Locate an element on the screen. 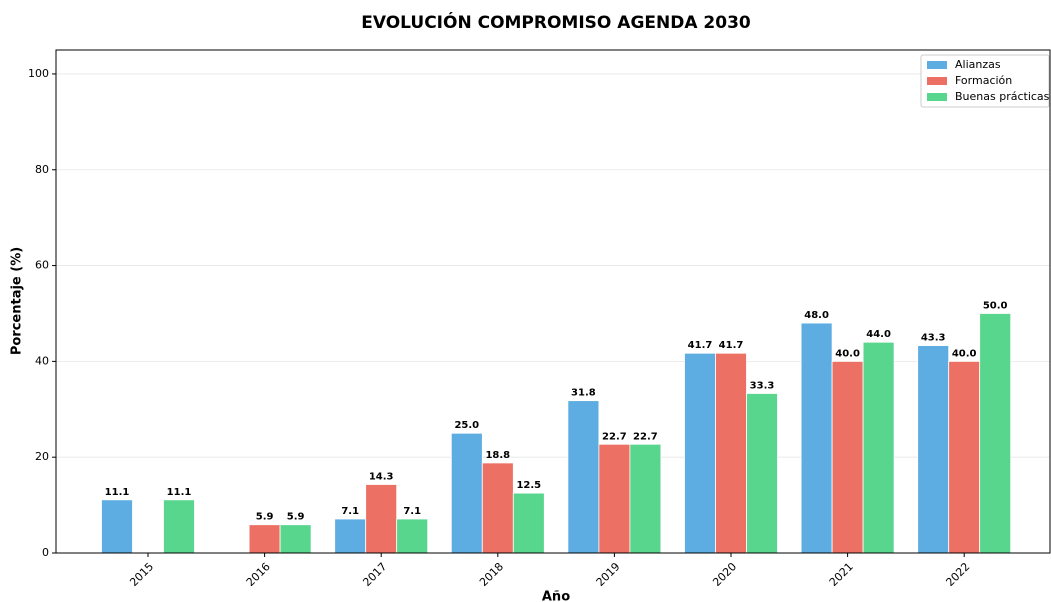 The width and height of the screenshot is (1051, 602). legend-label: Formación is located at coordinates (983, 80).